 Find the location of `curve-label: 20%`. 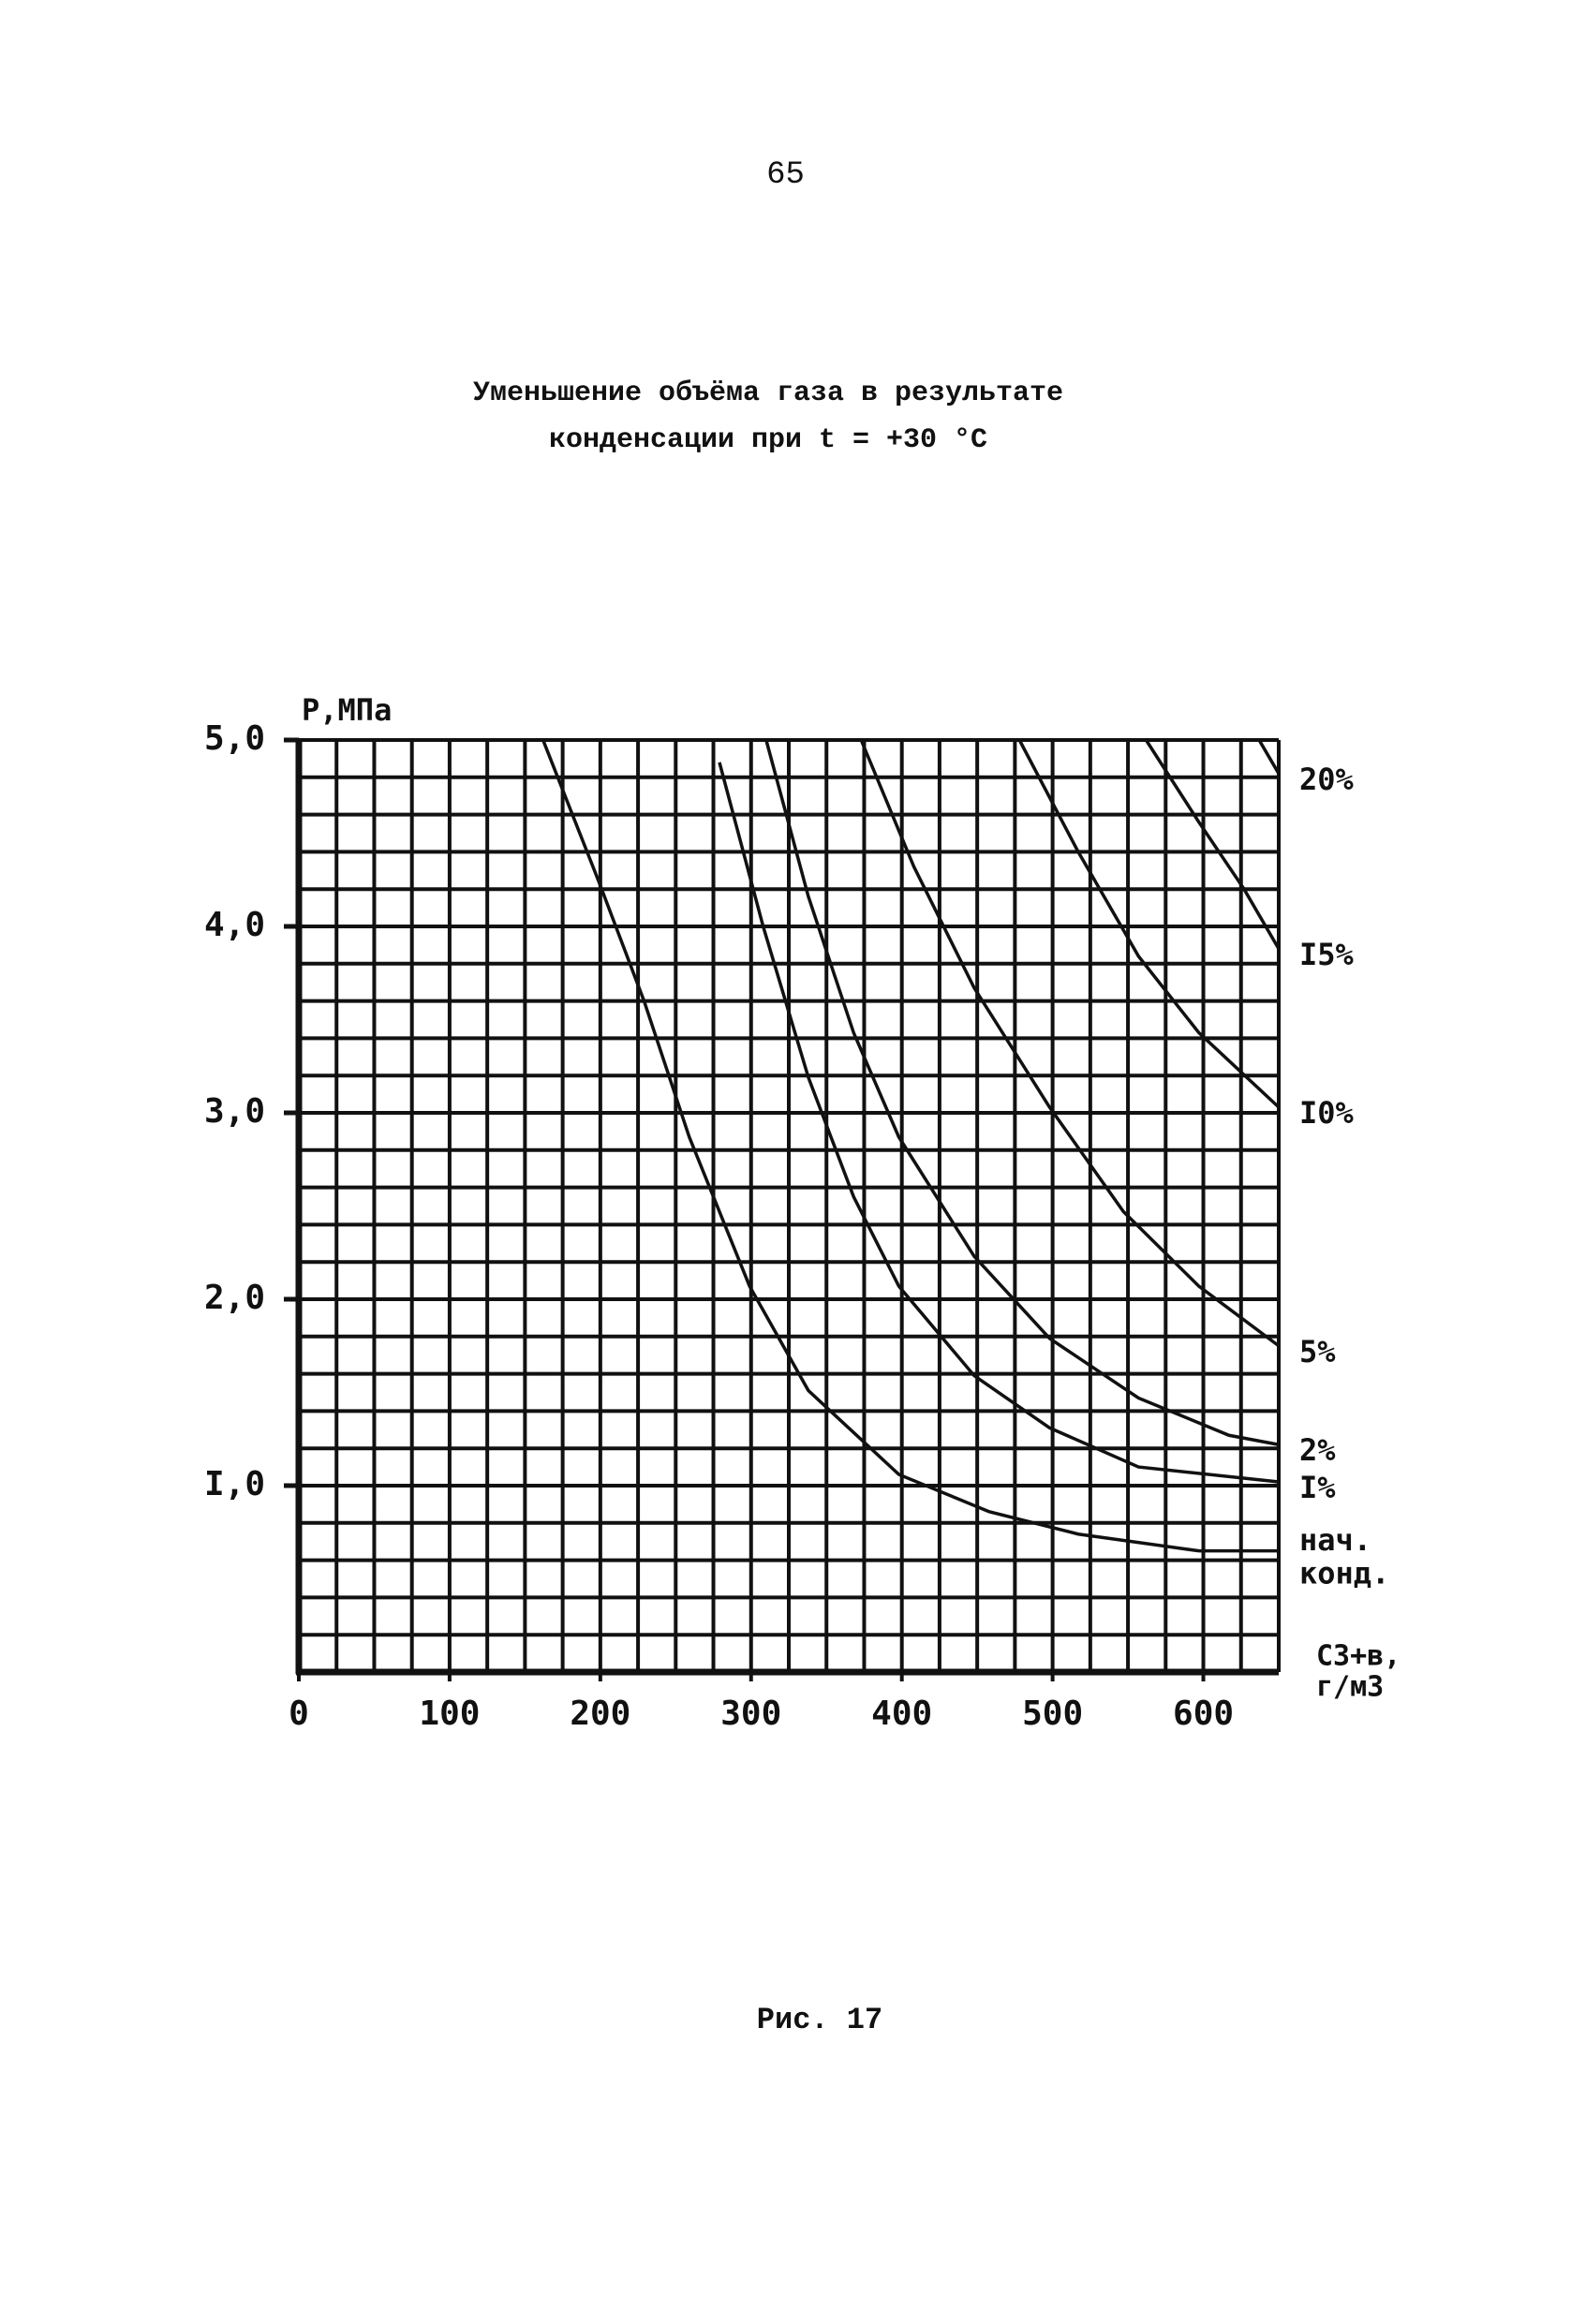

curve-label: 20% is located at coordinates (1327, 780).